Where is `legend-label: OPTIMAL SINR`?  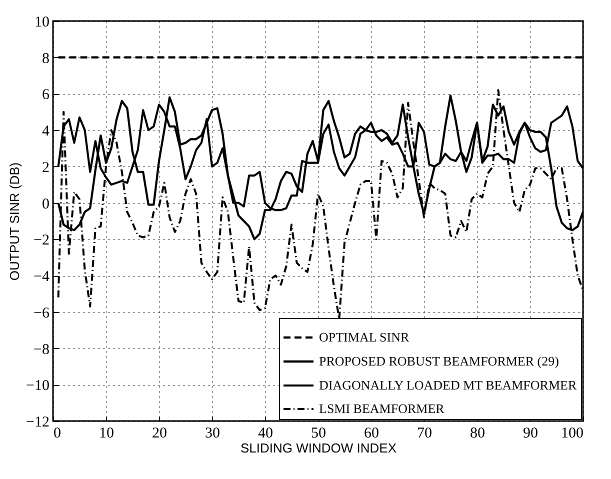 legend-label: OPTIMAL SINR is located at coordinates (364, 337).